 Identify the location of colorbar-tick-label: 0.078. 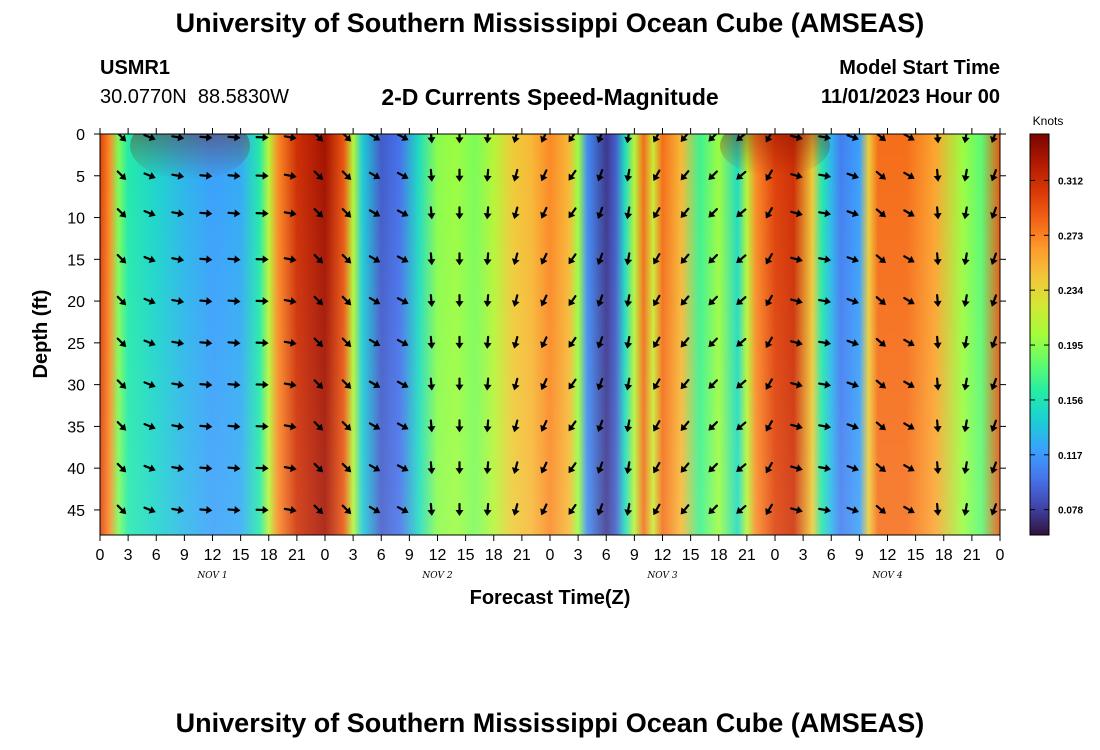
(1070, 511).